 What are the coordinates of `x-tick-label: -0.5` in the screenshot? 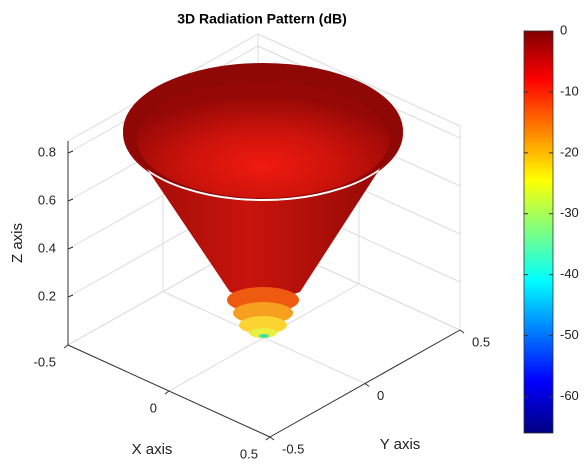 It's located at (45, 361).